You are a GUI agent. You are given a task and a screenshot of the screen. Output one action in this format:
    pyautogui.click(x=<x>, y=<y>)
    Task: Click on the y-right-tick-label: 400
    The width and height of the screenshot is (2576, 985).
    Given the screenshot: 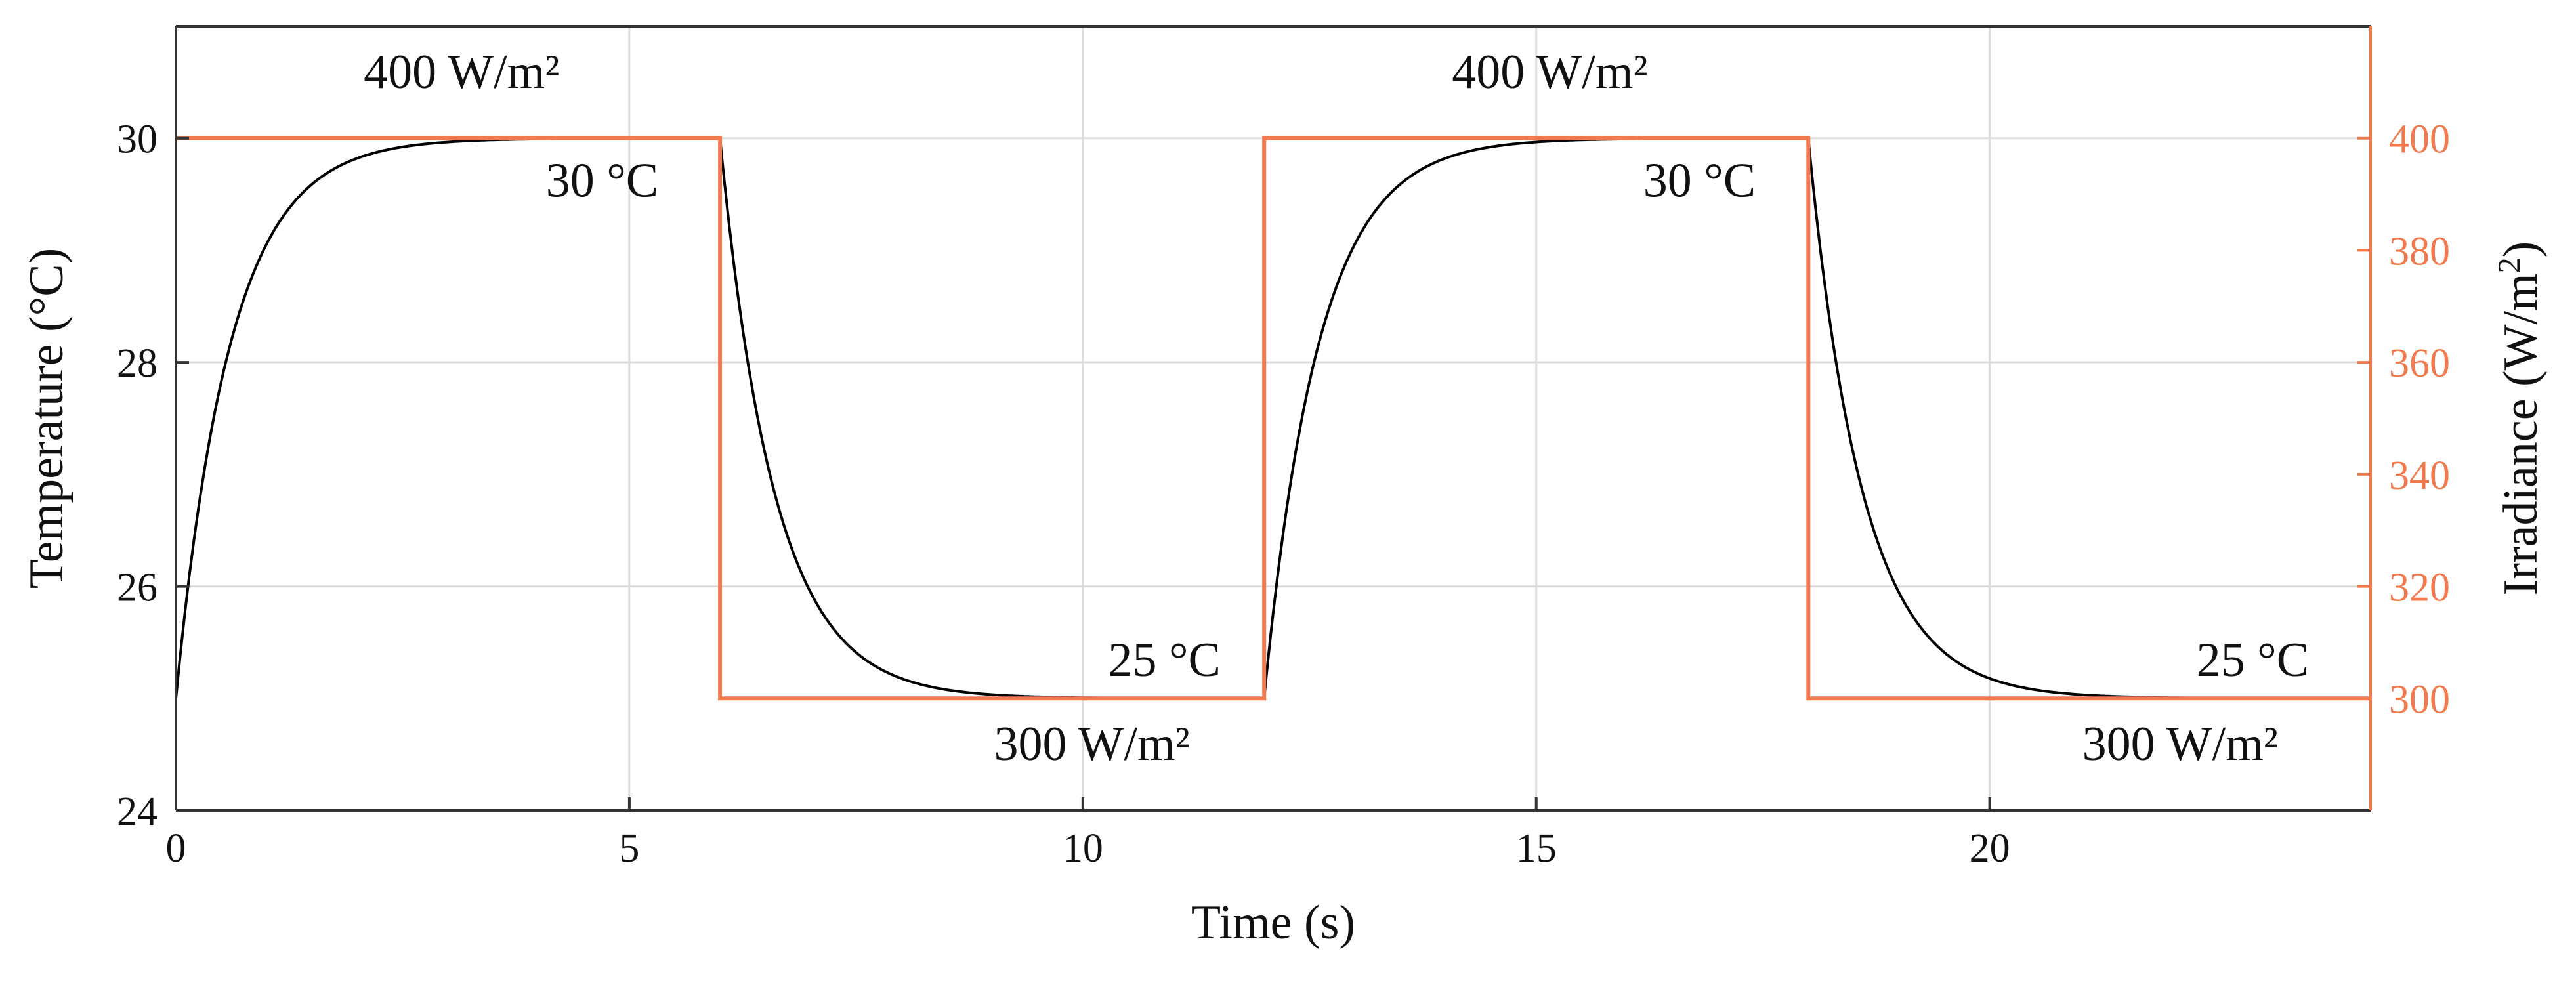 What is the action you would take?
    pyautogui.click(x=2419, y=139)
    